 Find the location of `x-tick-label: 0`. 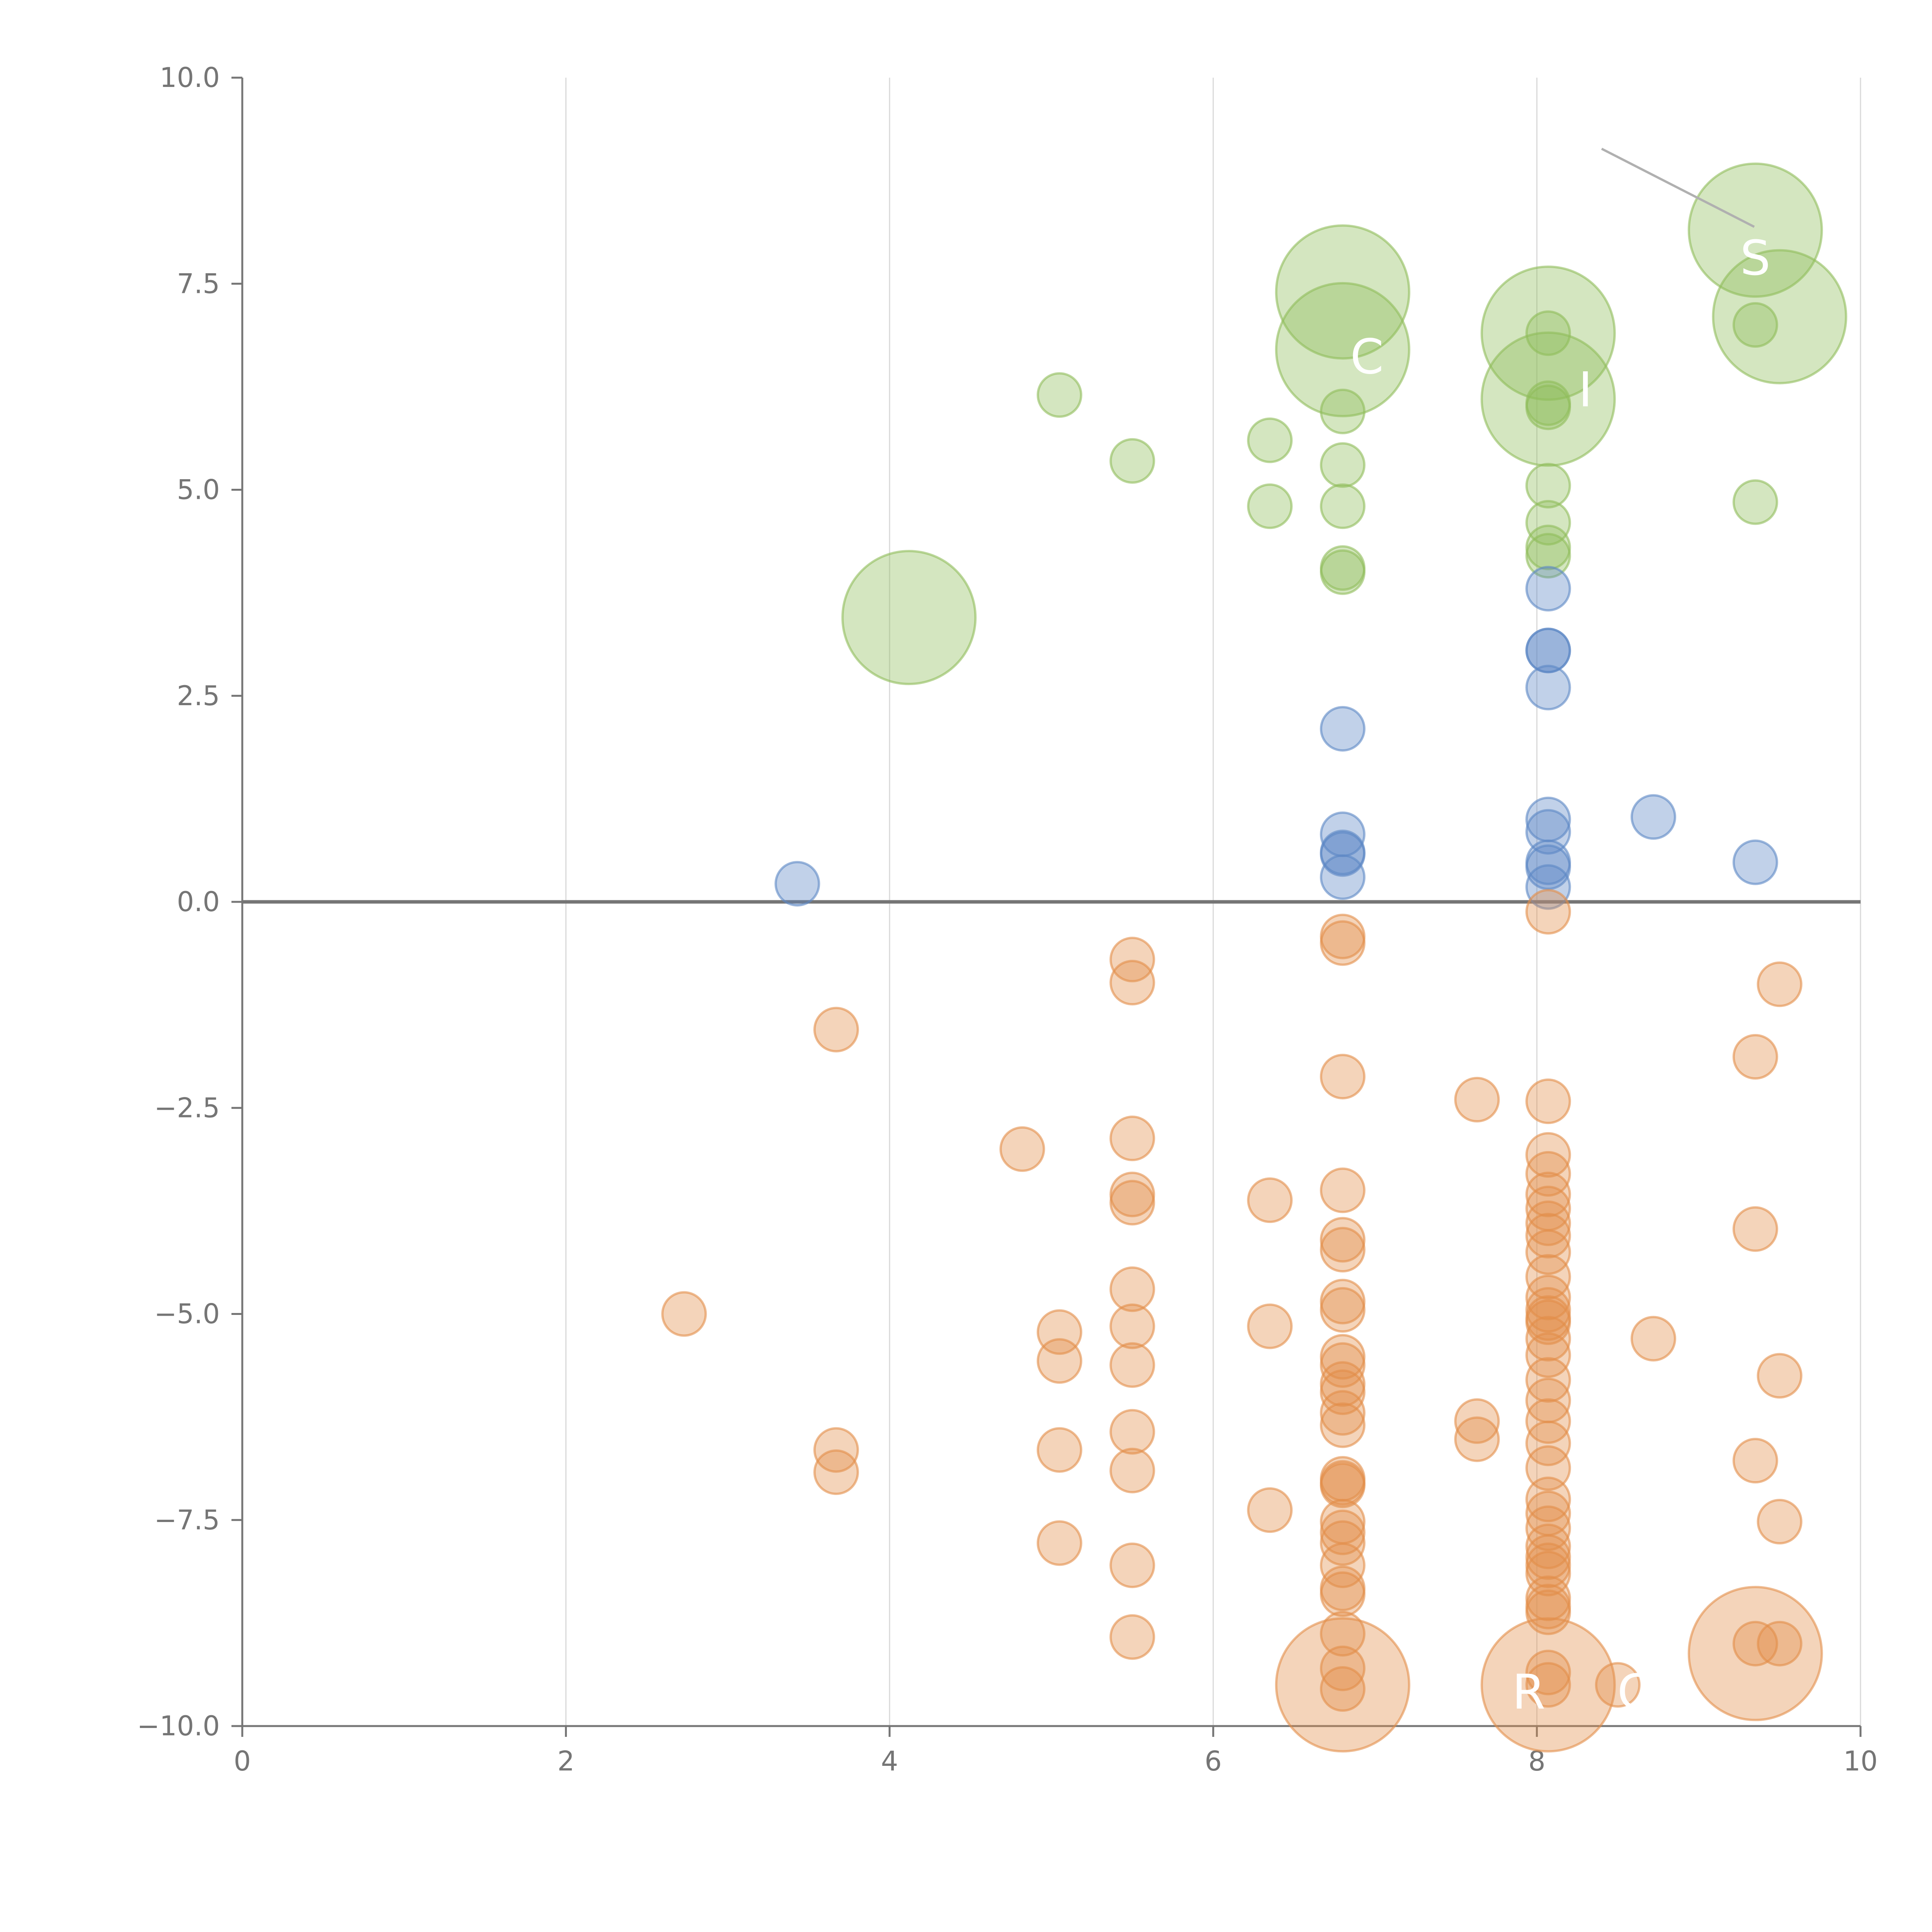

x-tick-label: 0 is located at coordinates (243, 1761).